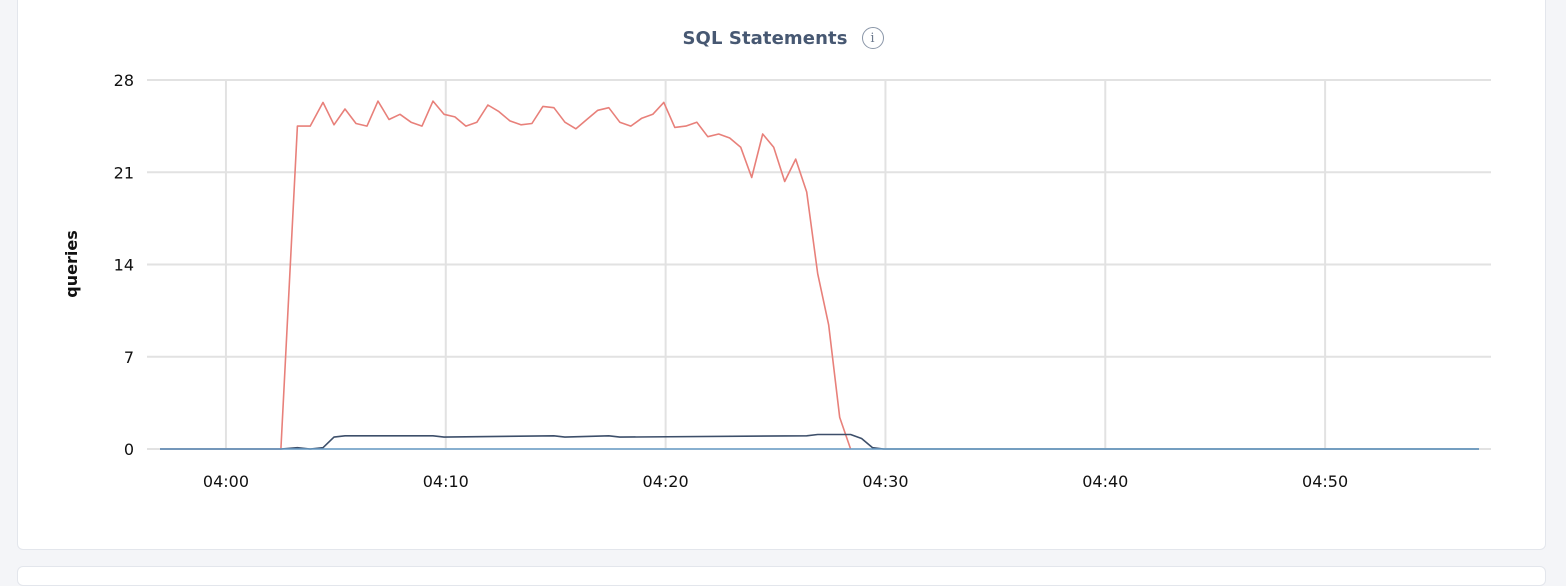  I want to click on y-tick-label: 7, so click(129, 357).